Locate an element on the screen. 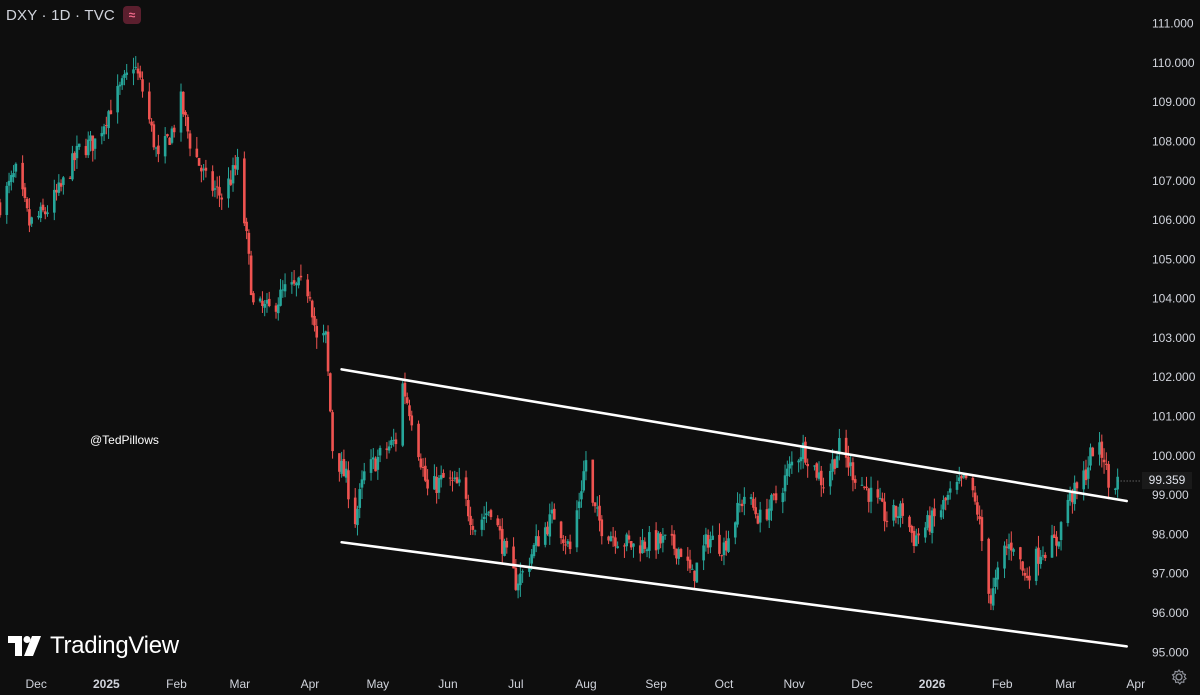 The width and height of the screenshot is (1200, 695). author-handle: @TedPillows is located at coordinates (124, 440).